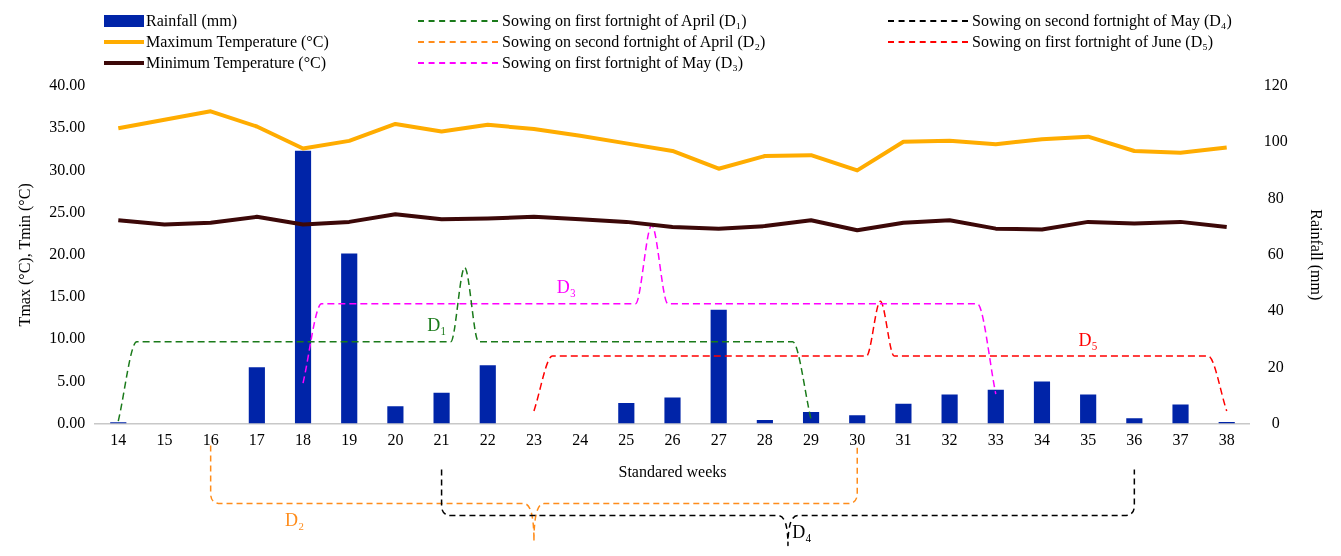 The height and width of the screenshot is (556, 1341). I want to click on legend-label: Rainfall (mm), so click(192, 20).